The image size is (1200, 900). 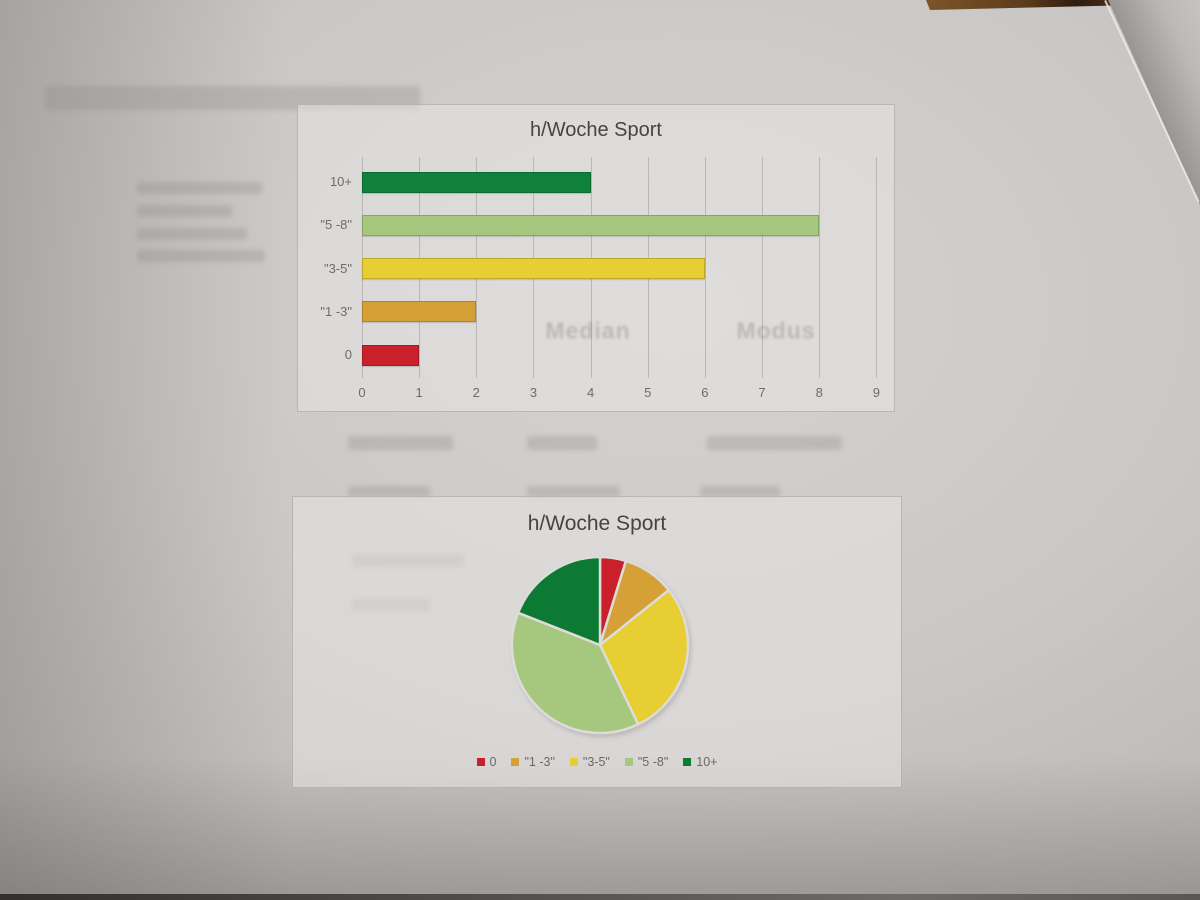 What do you see at coordinates (348, 355) in the screenshot?
I see `category-label: 0` at bounding box center [348, 355].